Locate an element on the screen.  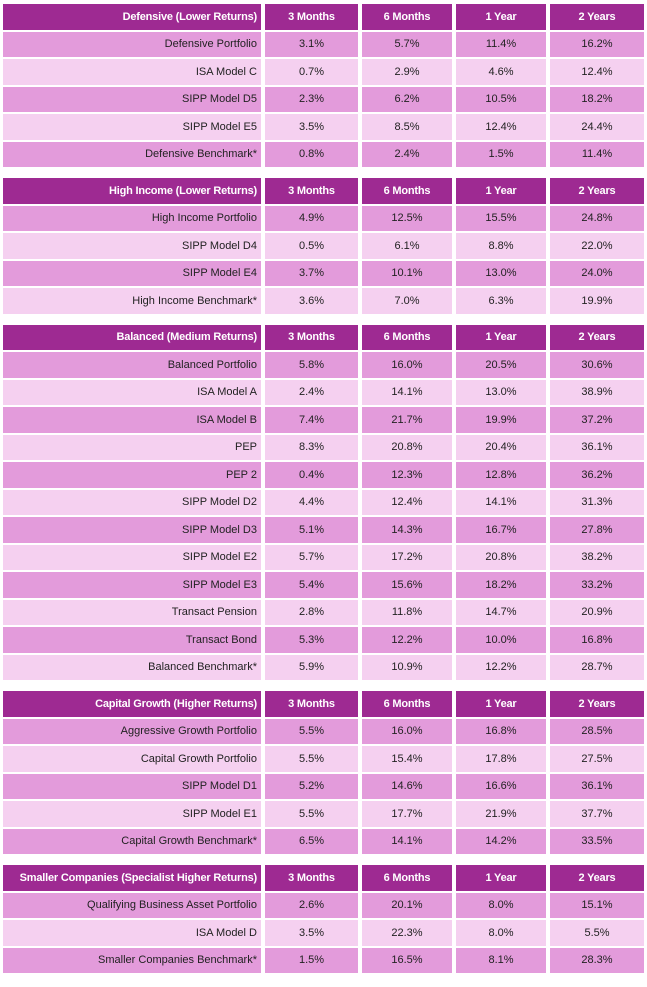
cell-value: 16.2% is located at coordinates (597, 44).